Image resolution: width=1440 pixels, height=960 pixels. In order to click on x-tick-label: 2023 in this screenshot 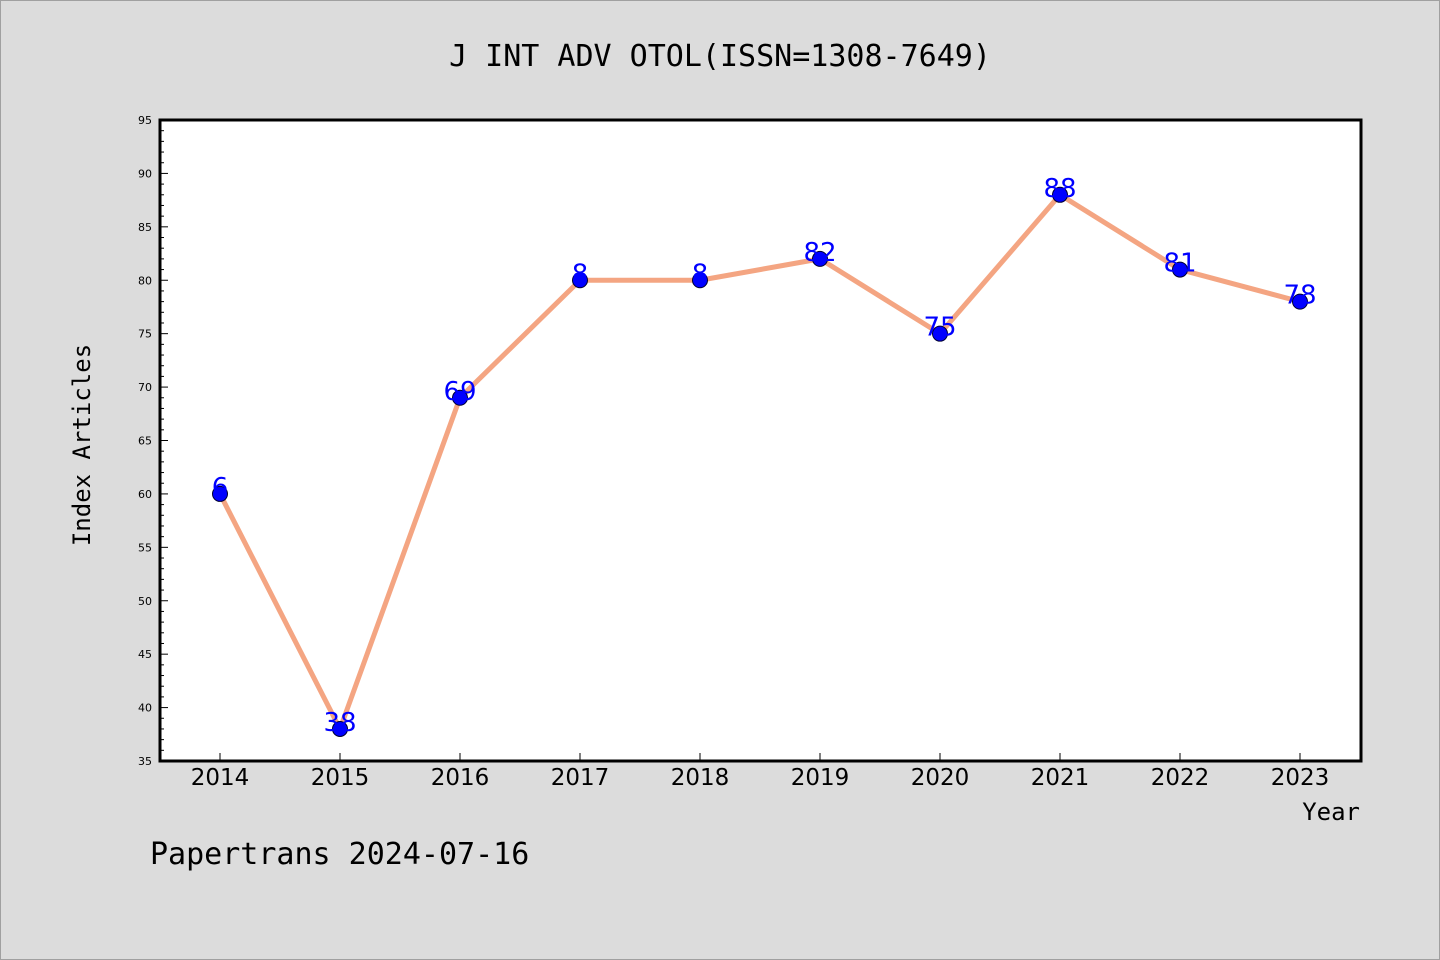, I will do `click(1300, 778)`.